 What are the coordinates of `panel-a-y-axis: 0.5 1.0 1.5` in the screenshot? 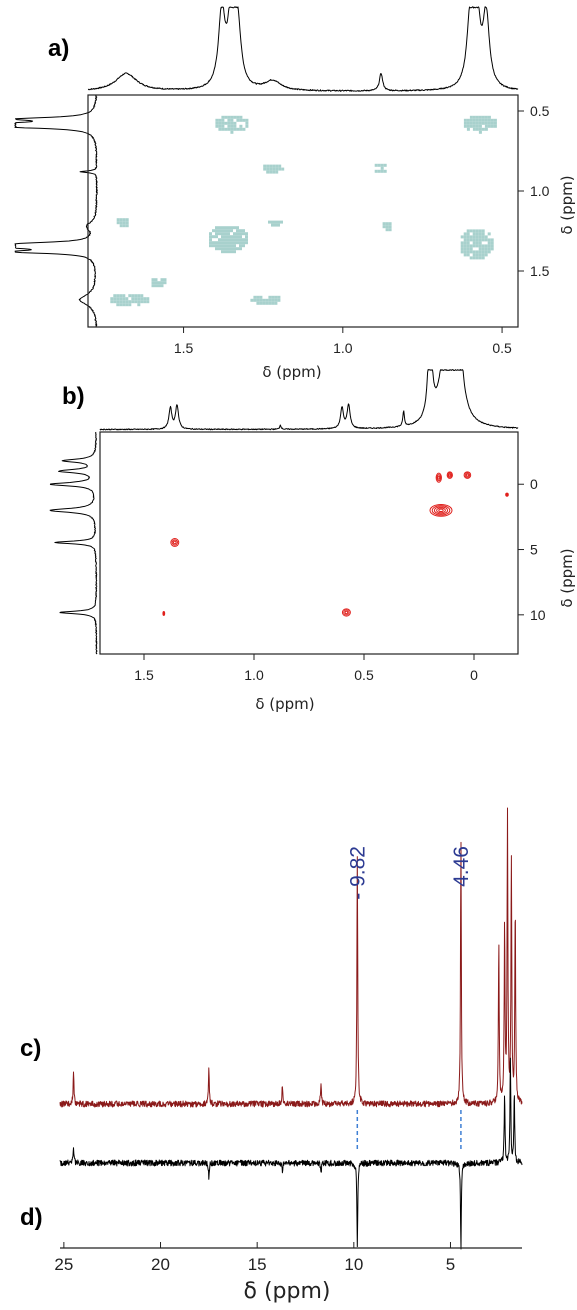 It's located at (534, 191).